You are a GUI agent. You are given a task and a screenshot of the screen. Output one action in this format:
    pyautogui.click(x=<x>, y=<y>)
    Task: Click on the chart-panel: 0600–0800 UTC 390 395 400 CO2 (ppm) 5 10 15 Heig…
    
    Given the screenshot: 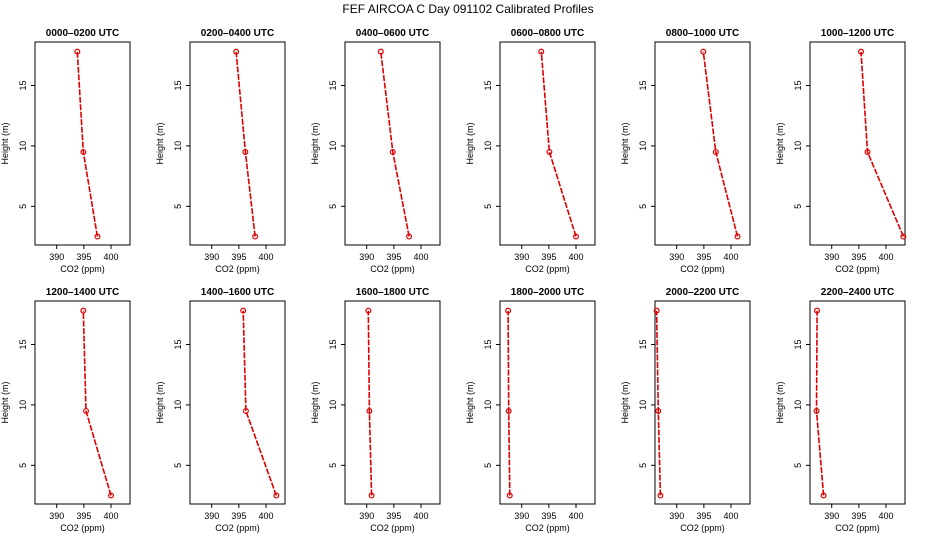 What is the action you would take?
    pyautogui.click(x=530, y=151)
    